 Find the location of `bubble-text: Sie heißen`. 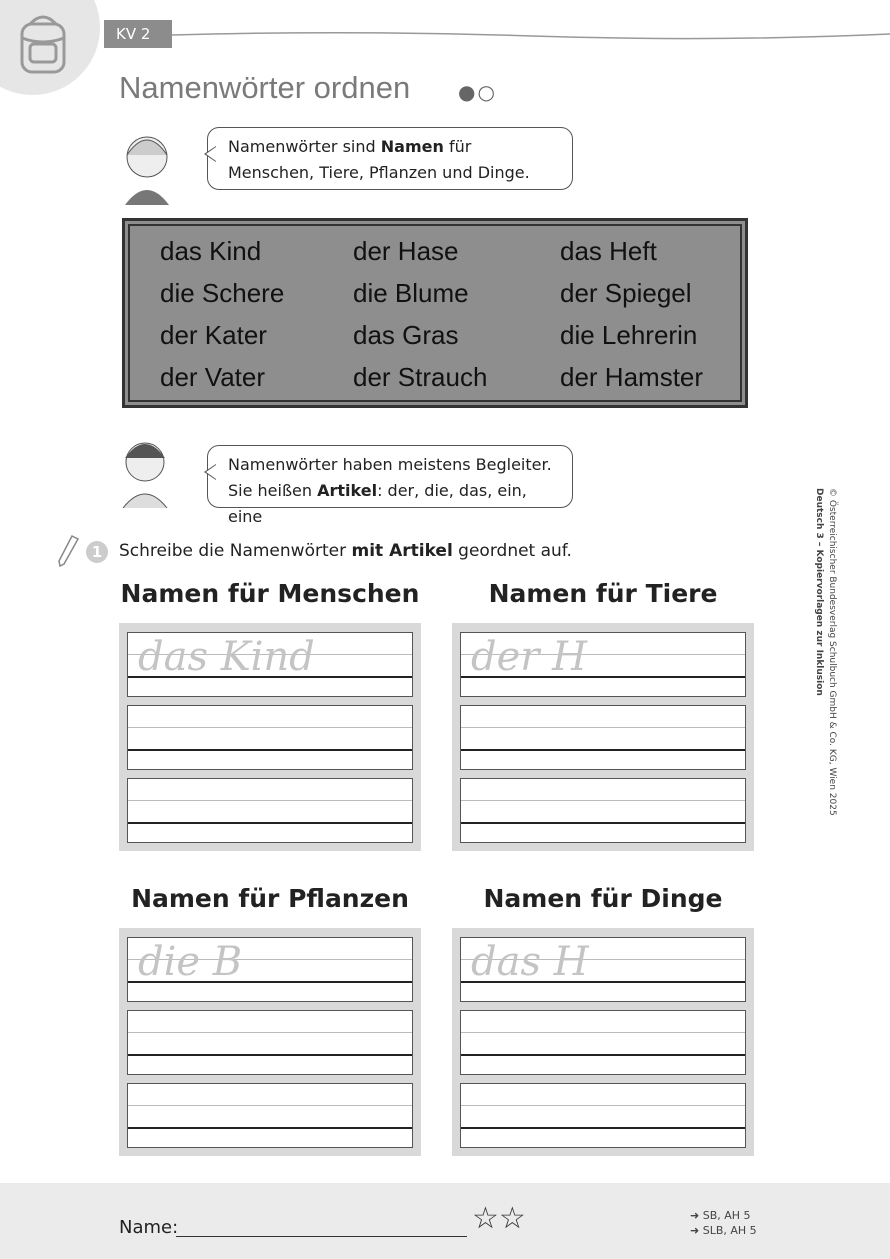

bubble-text: Sie heißen is located at coordinates (273, 490).